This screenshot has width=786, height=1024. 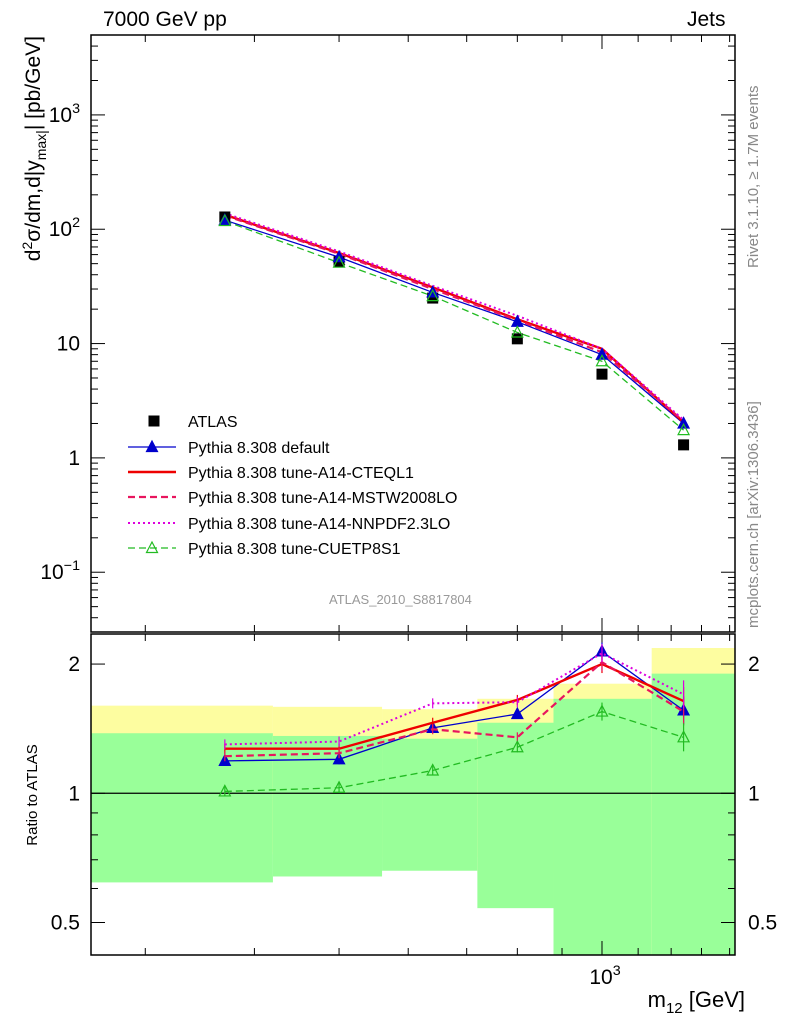 What do you see at coordinates (32, 794) in the screenshot?
I see `ratio-y-label: Ratio to ATLAS` at bounding box center [32, 794].